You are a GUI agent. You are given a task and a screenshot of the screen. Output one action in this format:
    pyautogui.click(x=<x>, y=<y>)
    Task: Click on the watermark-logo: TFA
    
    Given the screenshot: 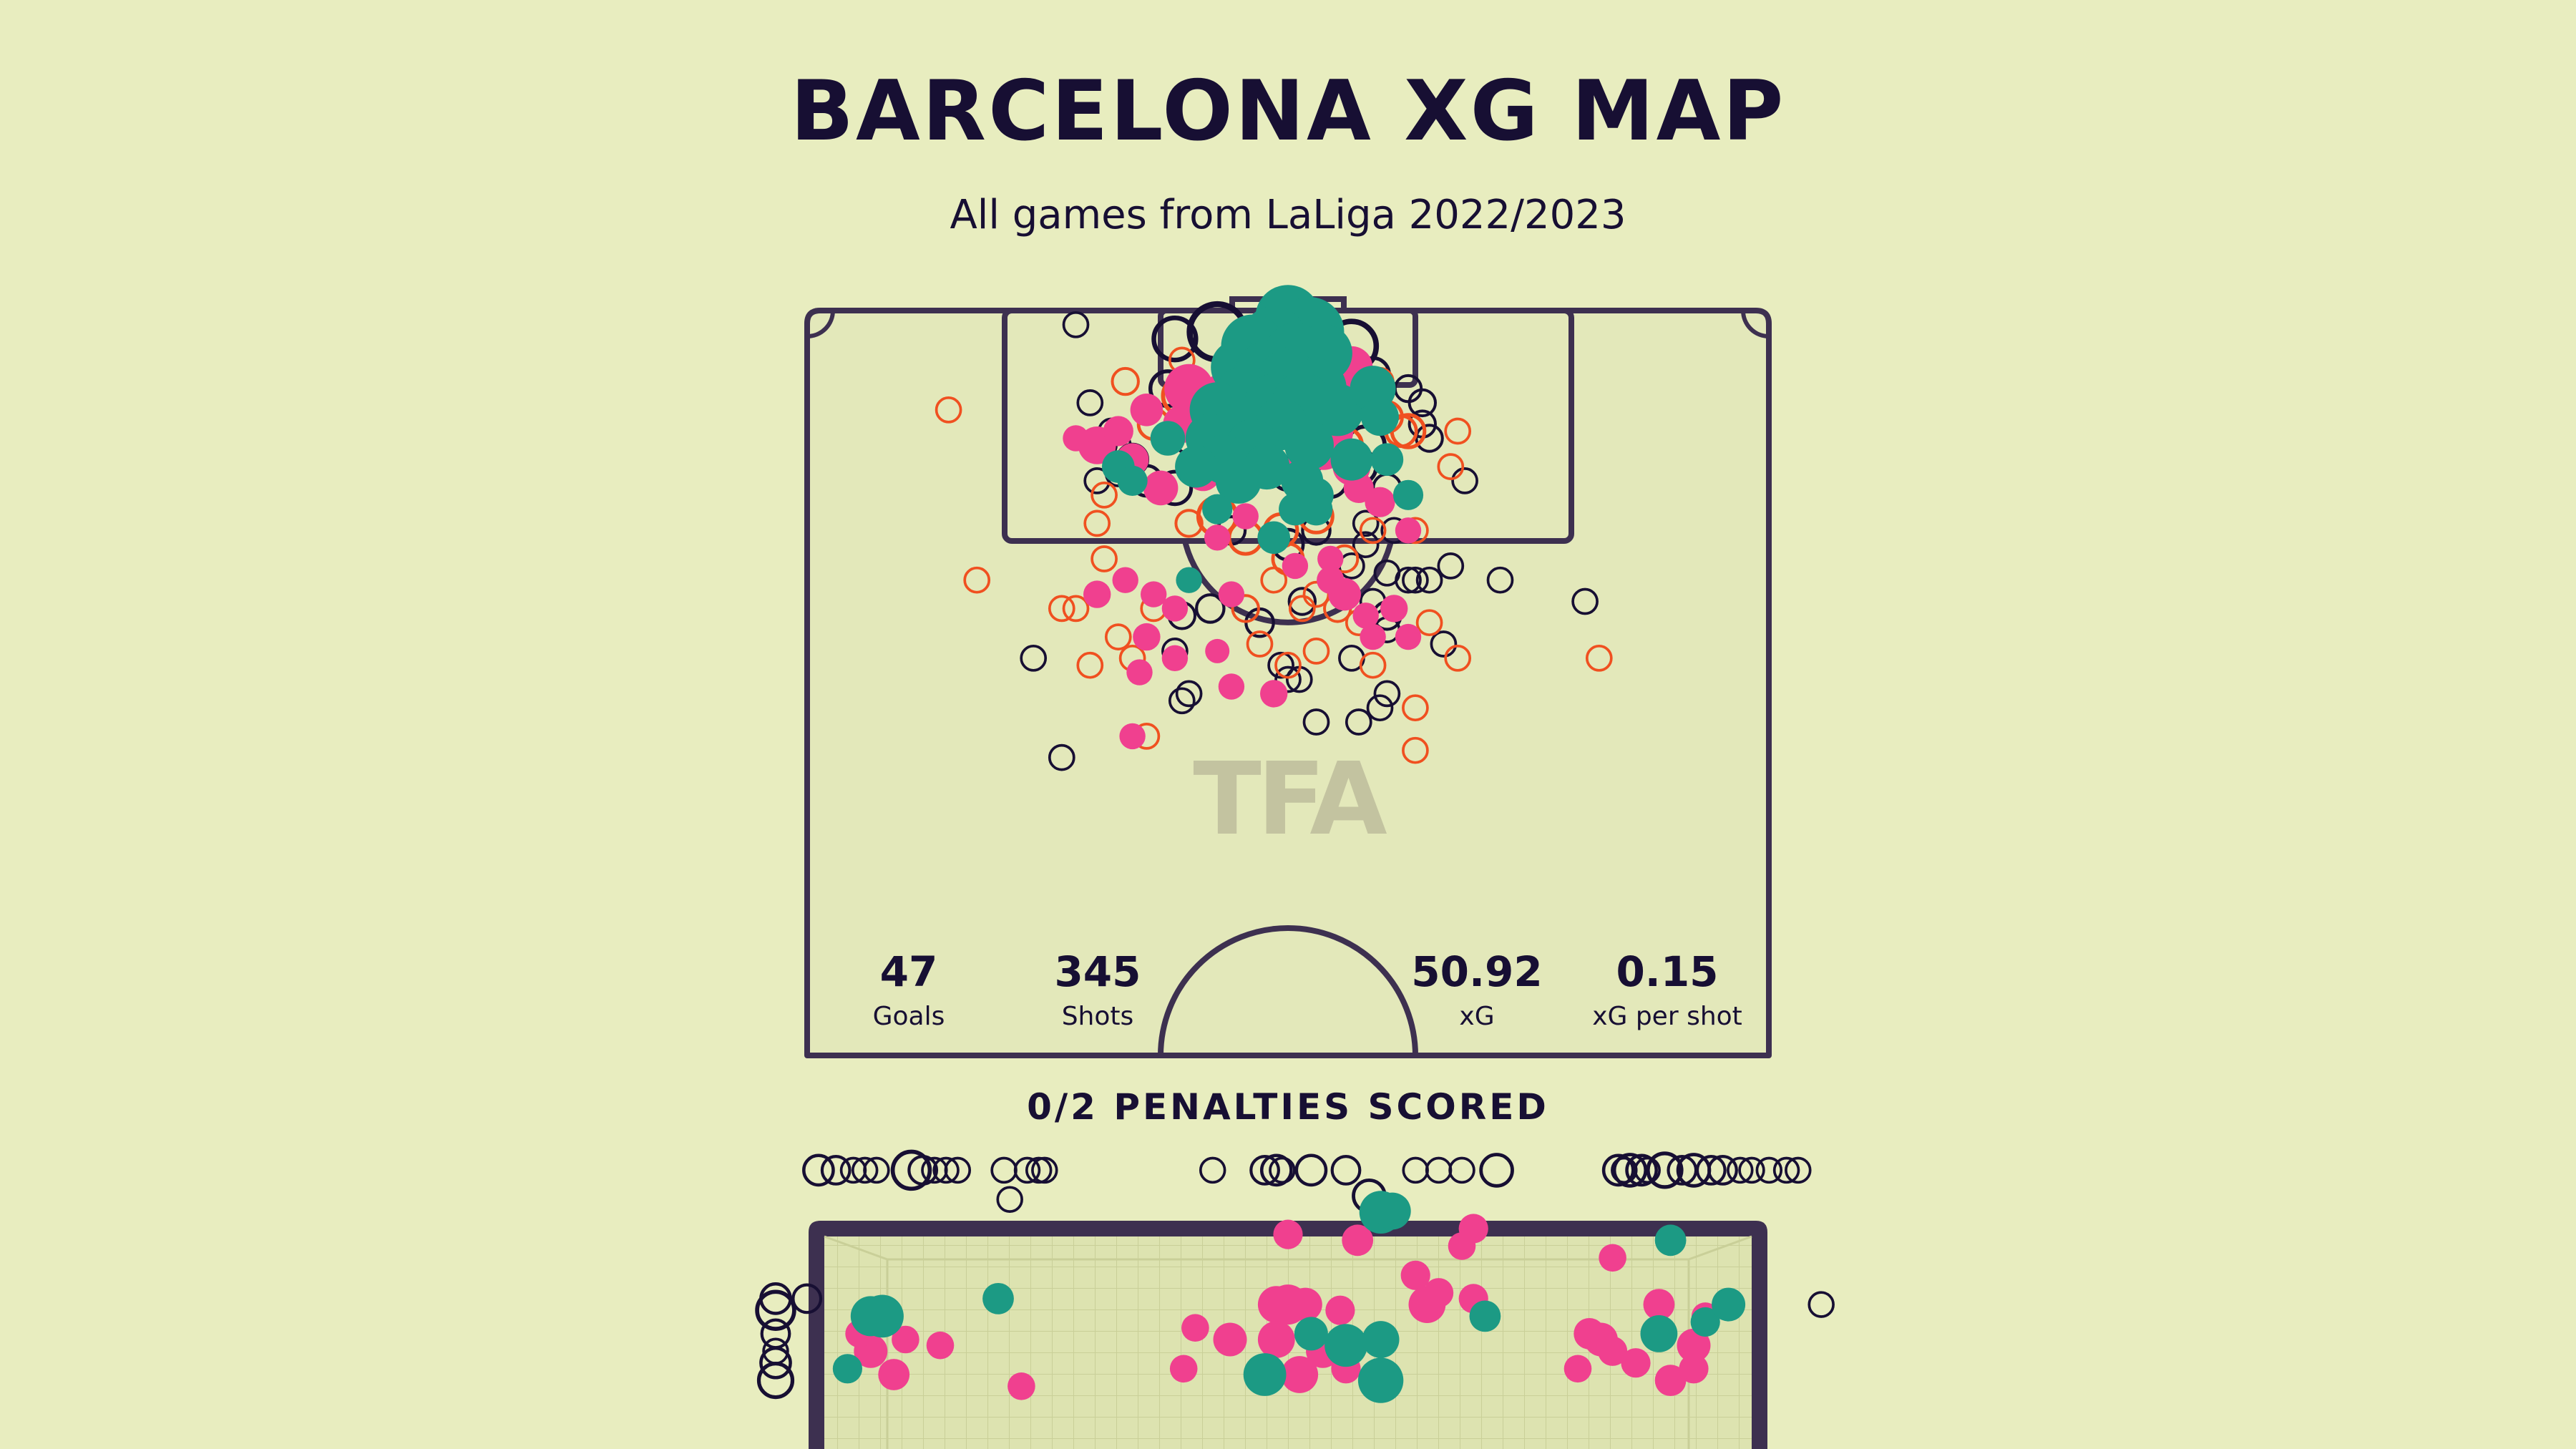 What is the action you would take?
    pyautogui.click(x=1290, y=799)
    